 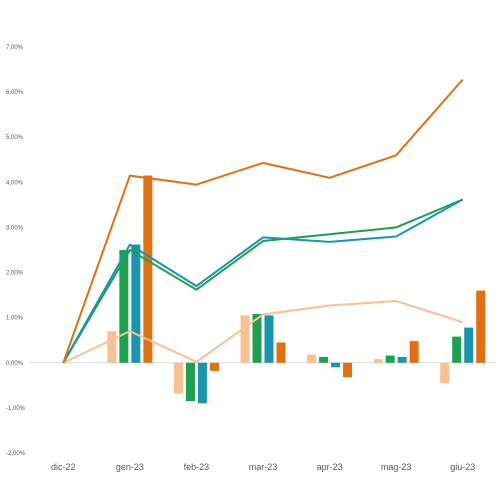 I want to click on y-tick-label: -2,00%, so click(x=16, y=454).